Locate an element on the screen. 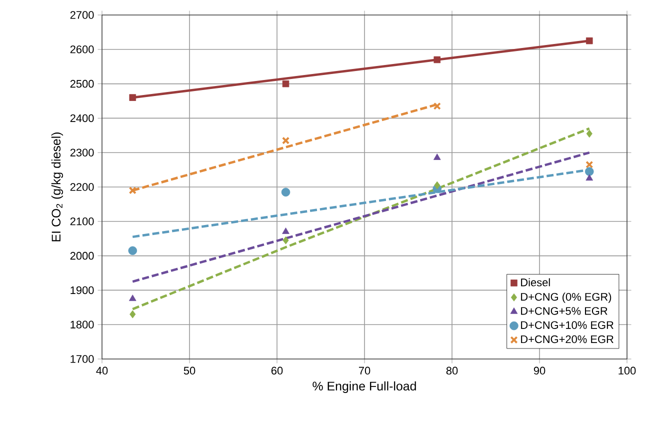  y-tick-label: 2300 is located at coordinates (82, 152).